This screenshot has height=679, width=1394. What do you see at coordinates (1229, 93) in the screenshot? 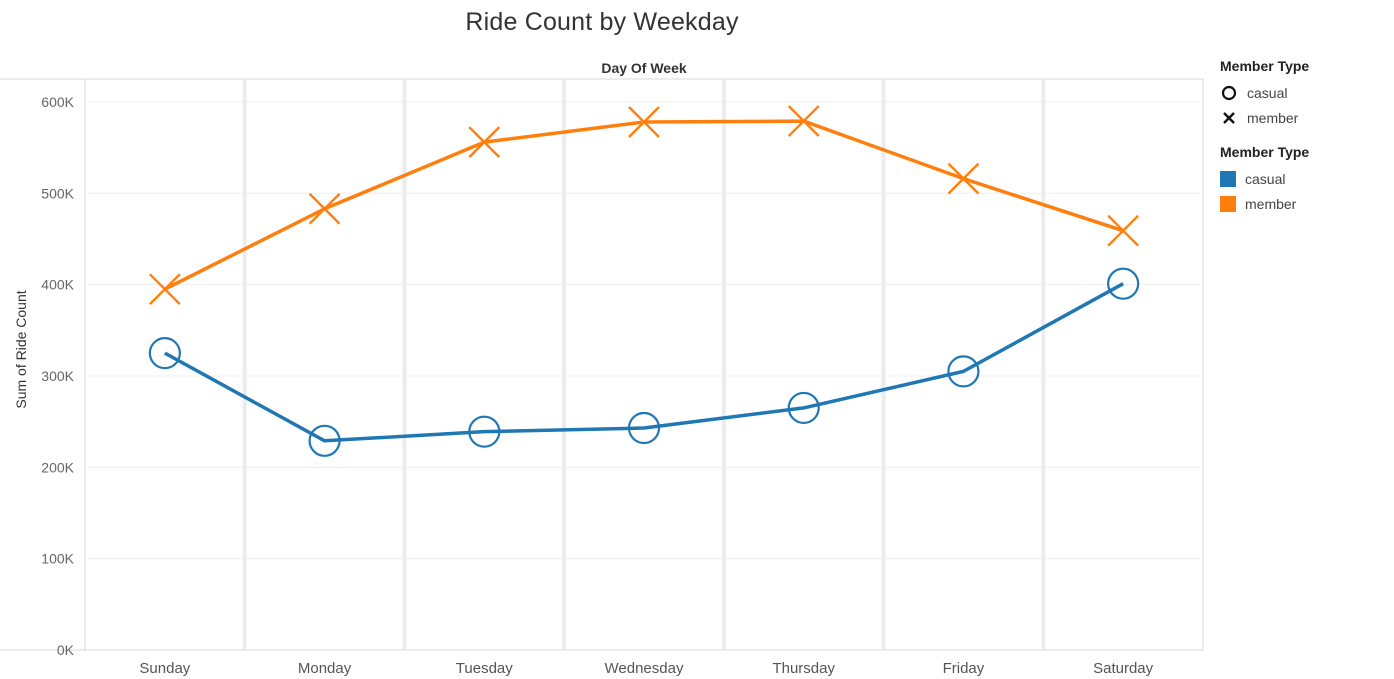
I see `circle-icon` at bounding box center [1229, 93].